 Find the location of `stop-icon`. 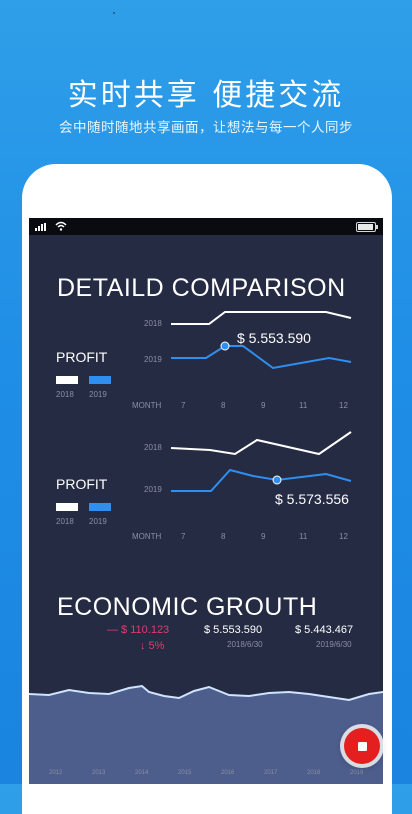

stop-icon is located at coordinates (362, 746).